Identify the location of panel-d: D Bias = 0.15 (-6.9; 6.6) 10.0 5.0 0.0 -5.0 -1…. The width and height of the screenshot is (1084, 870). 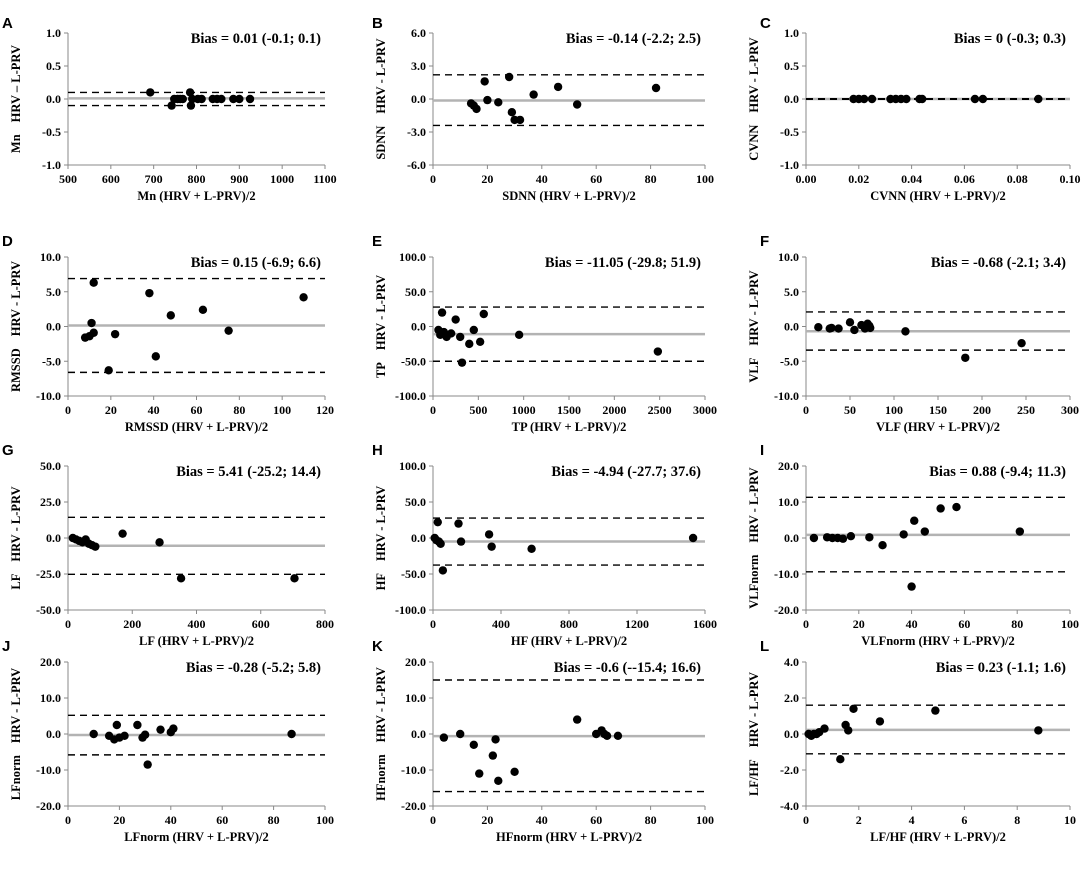
(168, 333).